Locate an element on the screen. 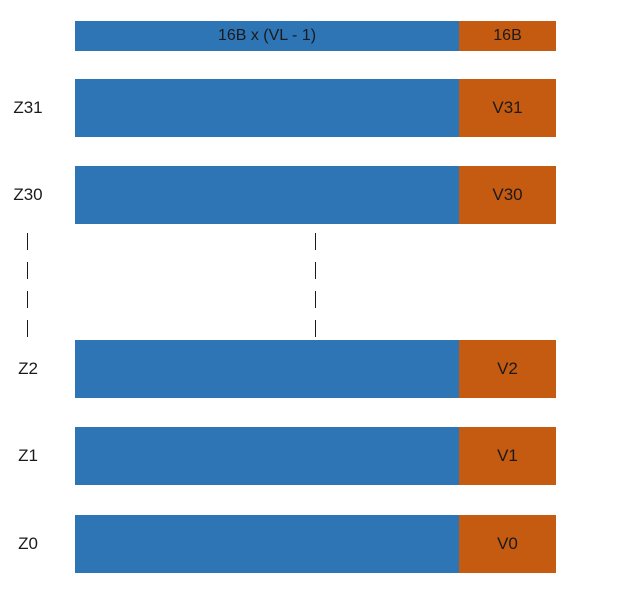 The height and width of the screenshot is (606, 623). v2-label: V2 is located at coordinates (507, 368).